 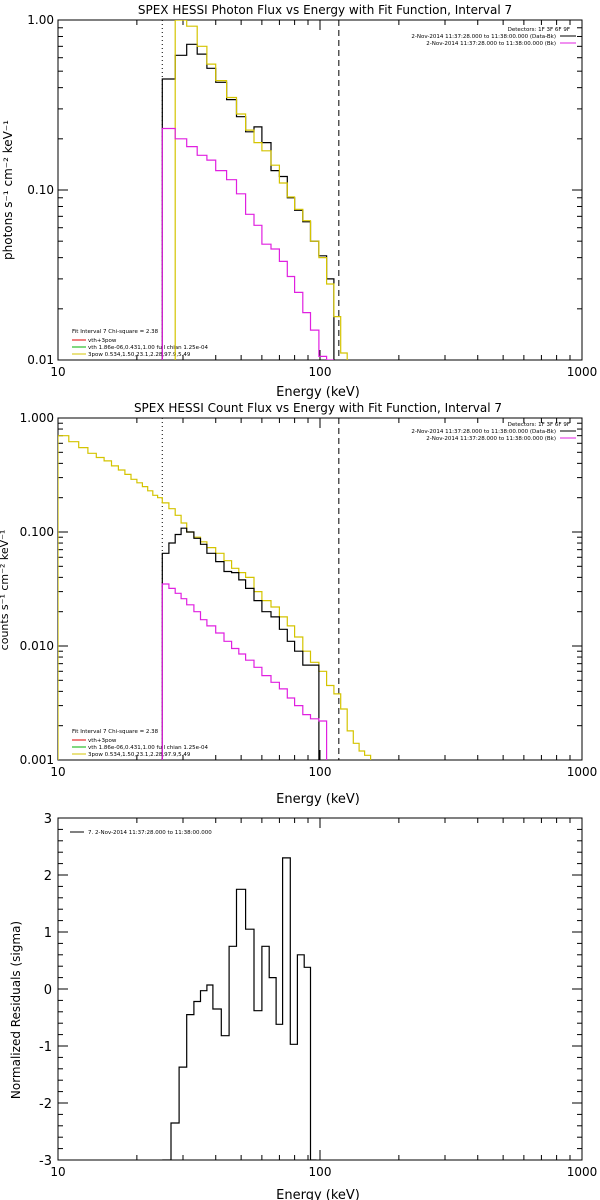 I want to click on y-tick-label: 0.100, so click(x=37, y=532).